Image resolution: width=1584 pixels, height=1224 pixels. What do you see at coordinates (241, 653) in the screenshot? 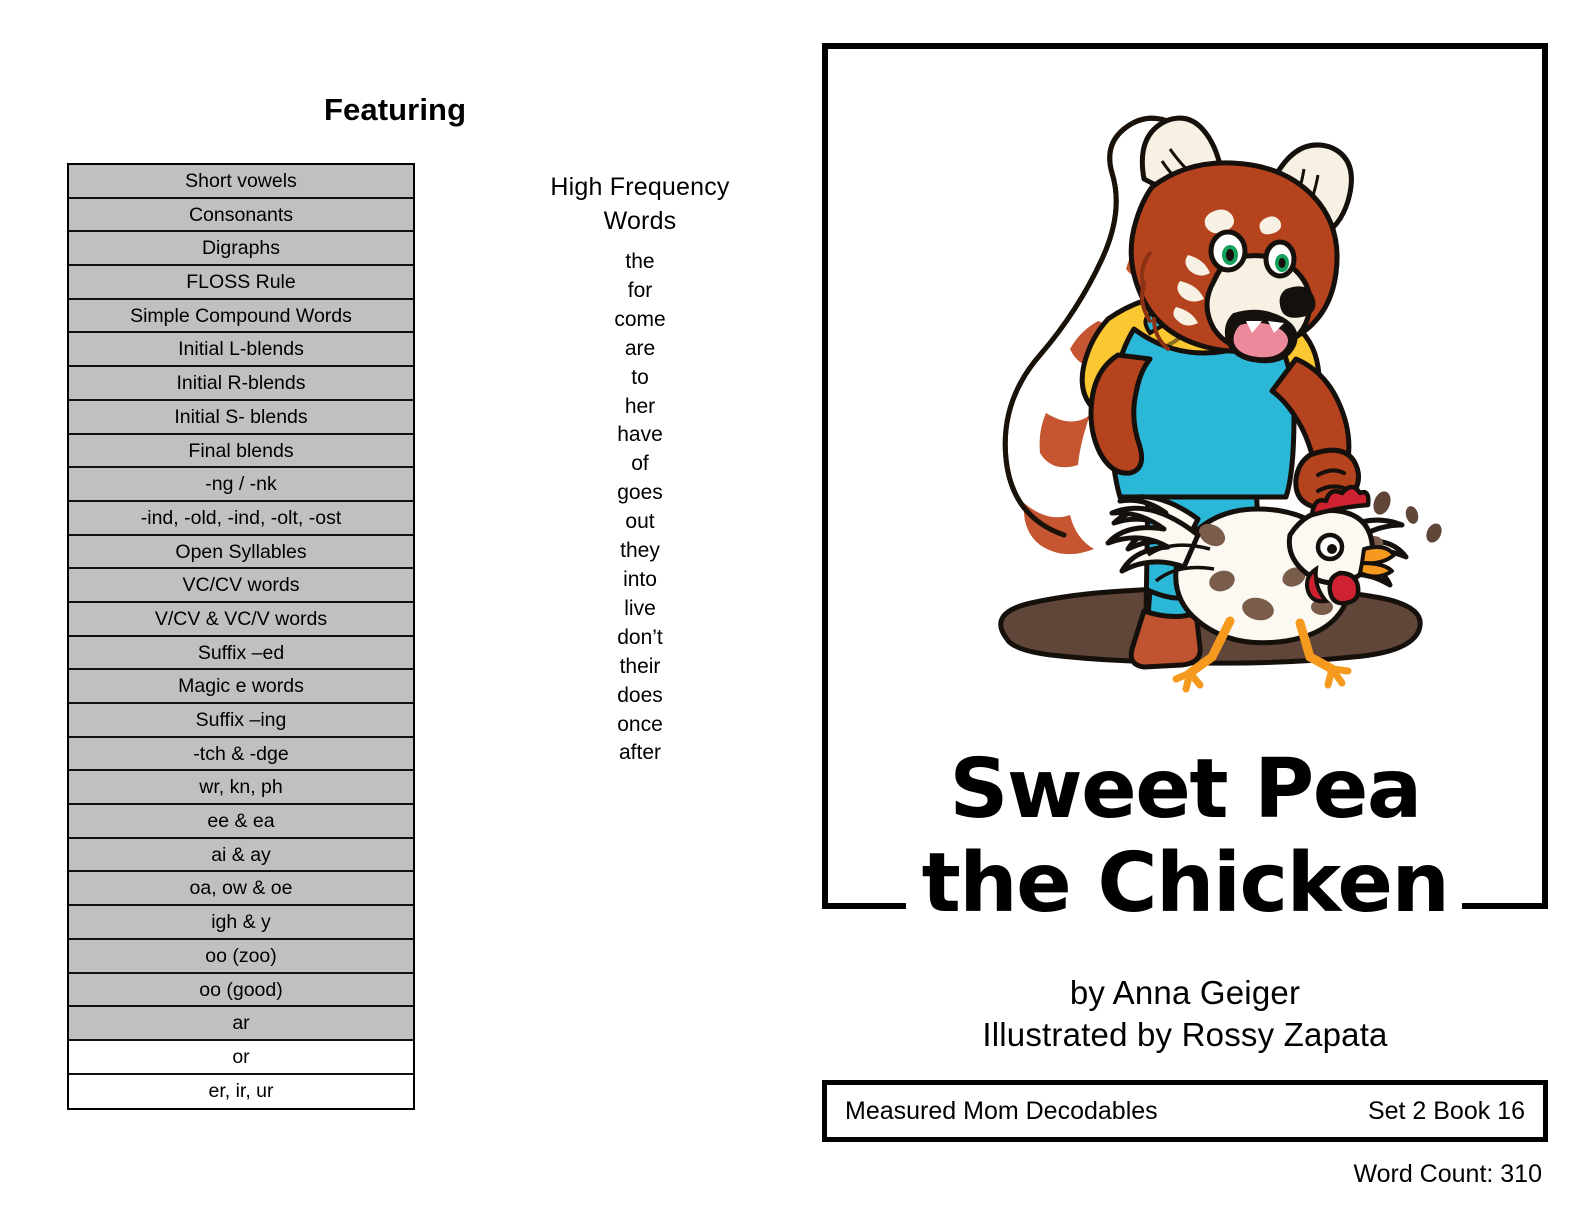
I see `skill-row: Suffix –ed` at bounding box center [241, 653].